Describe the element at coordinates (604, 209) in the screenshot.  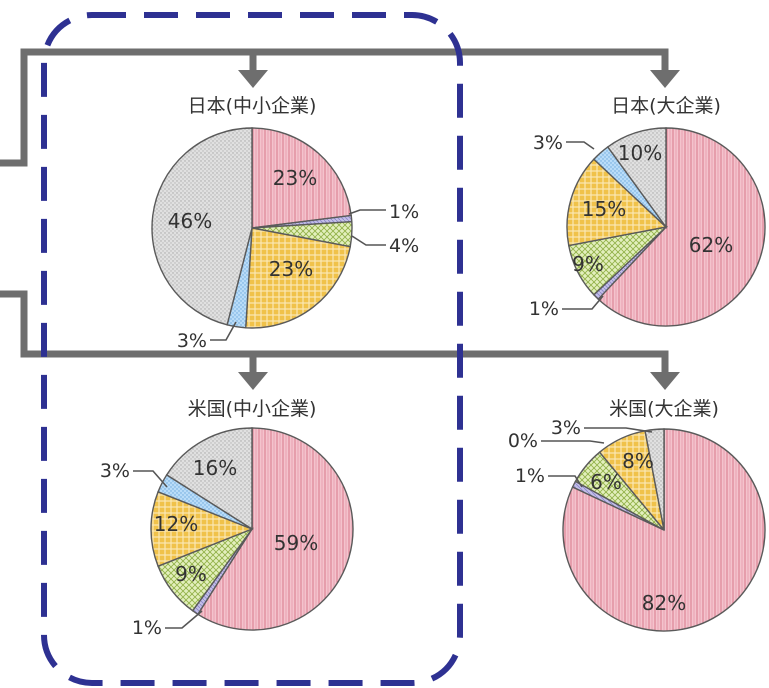
I see `slice-label: 15%` at that location.